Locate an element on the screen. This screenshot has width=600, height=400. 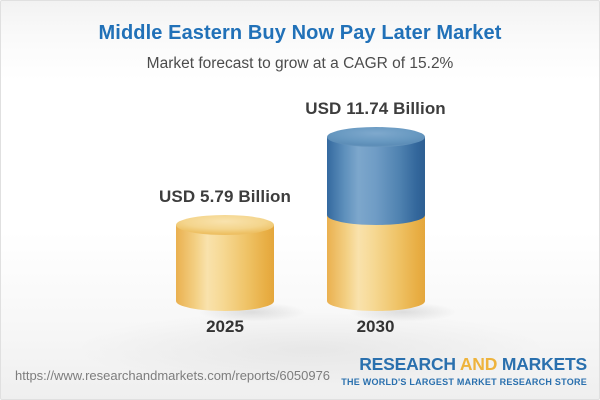
bar-top-cap-blue is located at coordinates (375, 137).